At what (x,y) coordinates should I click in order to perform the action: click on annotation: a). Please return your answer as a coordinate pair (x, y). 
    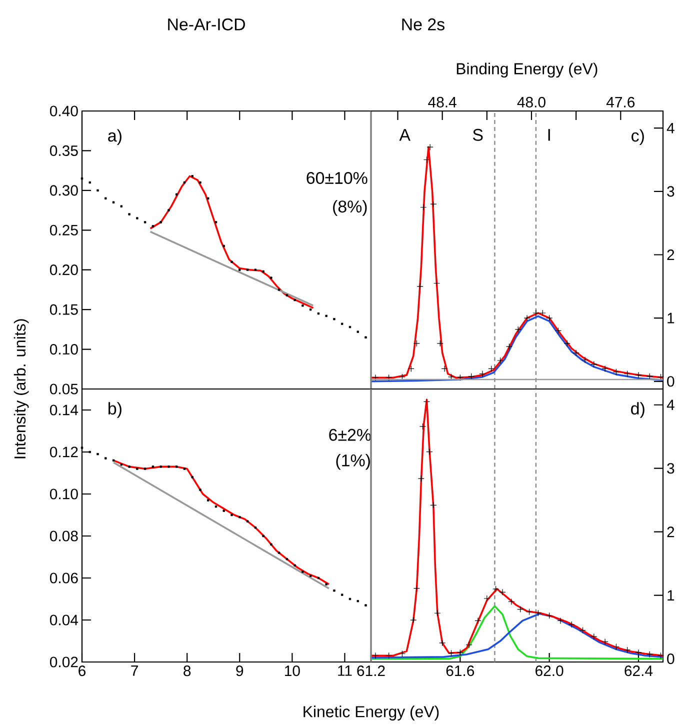
    Looking at the image, I should click on (115, 137).